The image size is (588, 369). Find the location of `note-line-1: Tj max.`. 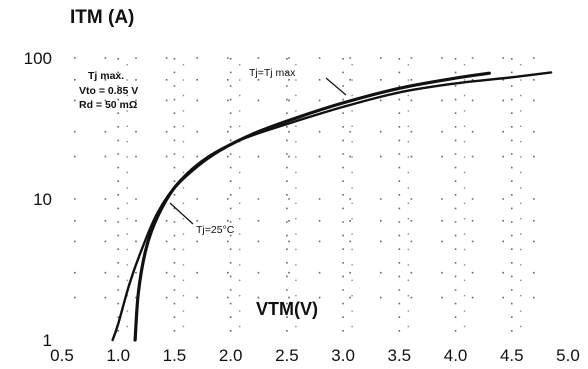

note-line-1: Tj max. is located at coordinates (106, 76).